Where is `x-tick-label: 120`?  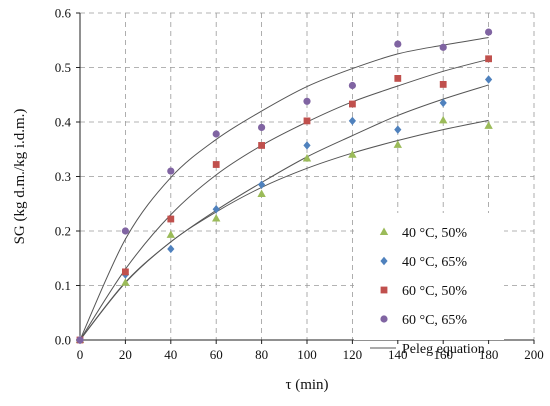
x-tick-label: 120 is located at coordinates (353, 354).